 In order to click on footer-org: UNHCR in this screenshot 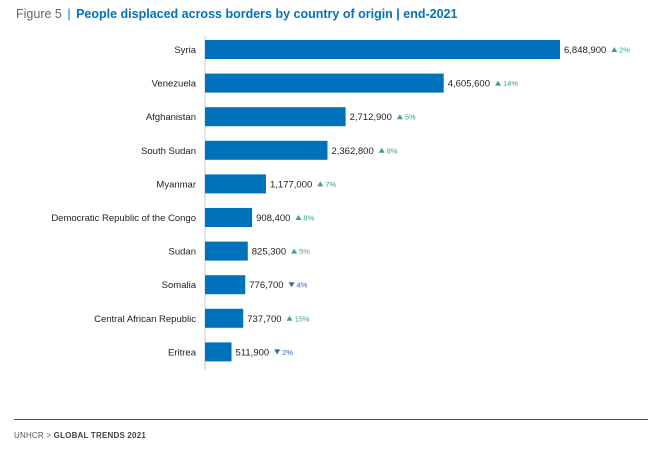, I will do `click(29, 435)`.